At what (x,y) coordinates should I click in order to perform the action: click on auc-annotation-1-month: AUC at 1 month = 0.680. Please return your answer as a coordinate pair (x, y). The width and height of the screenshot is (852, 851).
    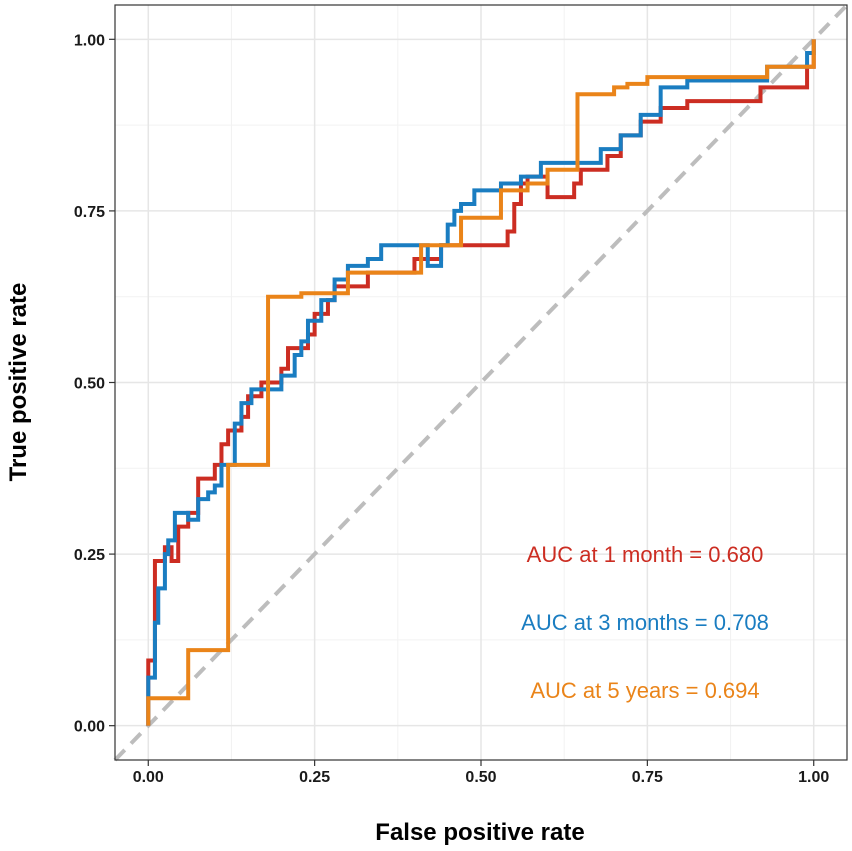
    Looking at the image, I should click on (645, 554).